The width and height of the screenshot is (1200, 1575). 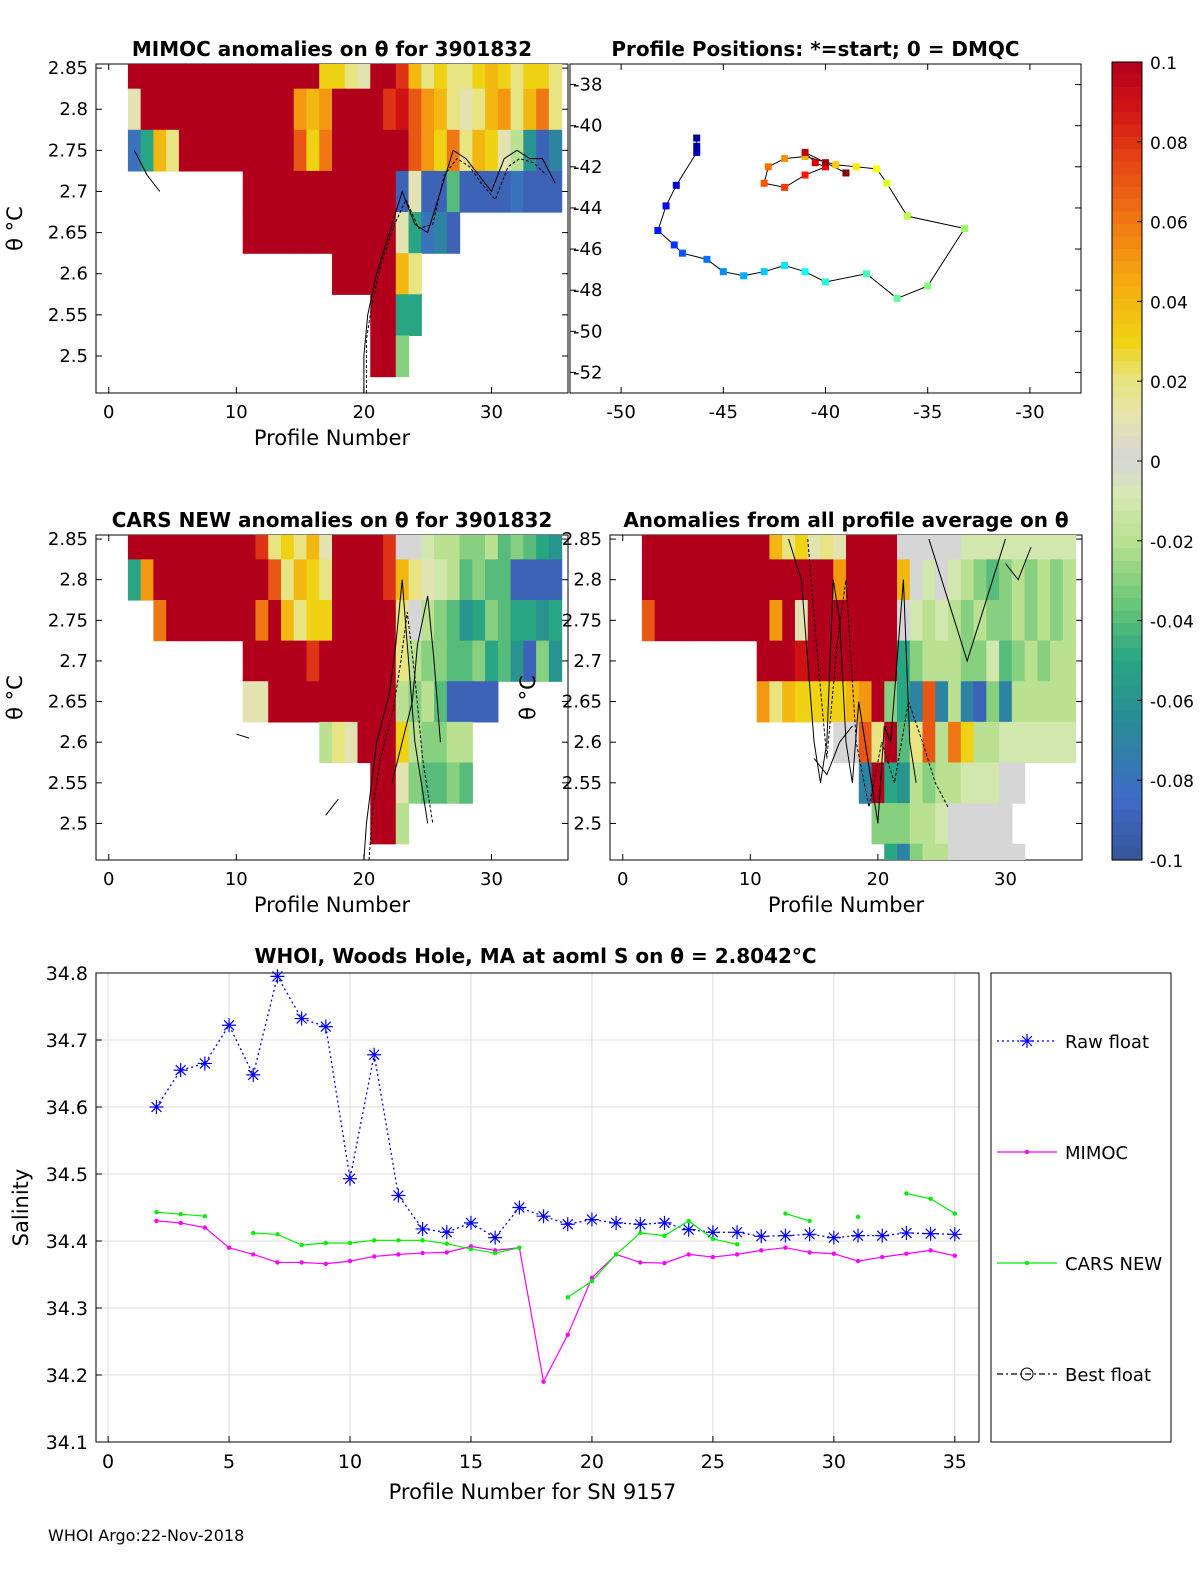 I want to click on y-tick-label: -40, so click(x=587, y=126).